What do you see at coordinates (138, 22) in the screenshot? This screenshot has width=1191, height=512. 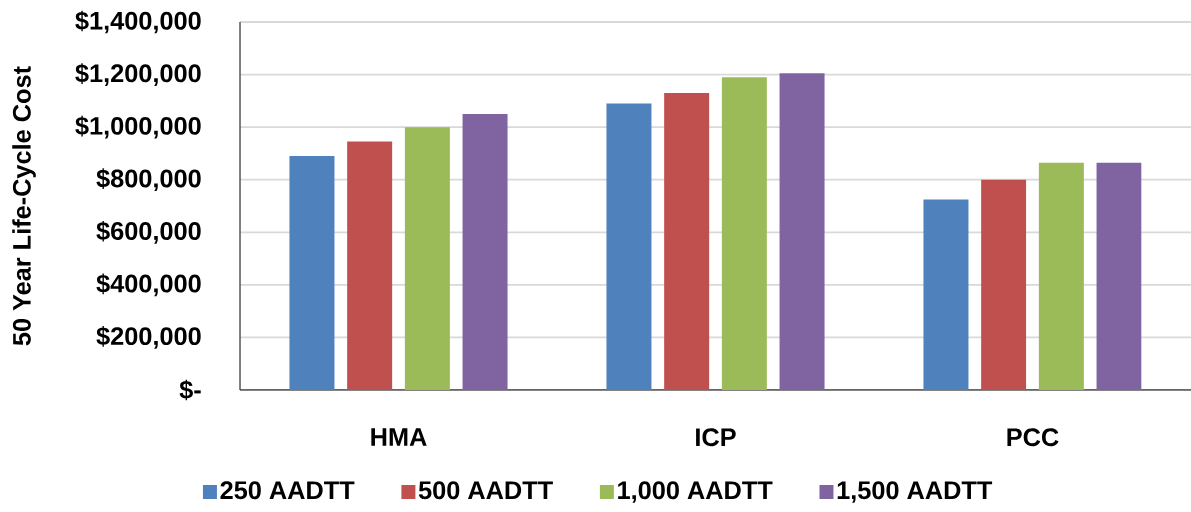 I see `y-tick-label: $1,400,000` at bounding box center [138, 22].